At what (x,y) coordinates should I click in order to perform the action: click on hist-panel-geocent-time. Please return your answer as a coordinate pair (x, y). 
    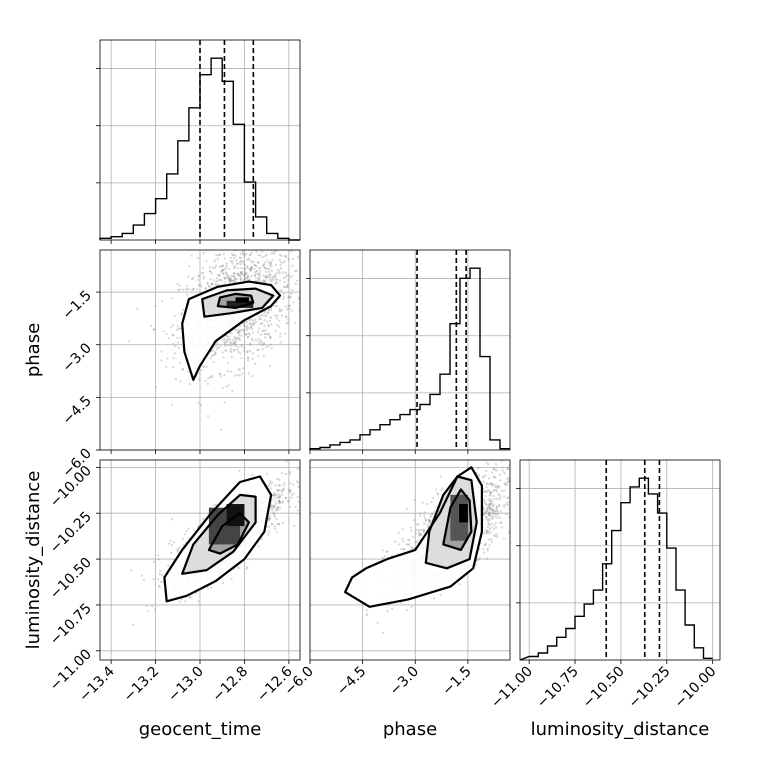
    Looking at the image, I should click on (198, 140).